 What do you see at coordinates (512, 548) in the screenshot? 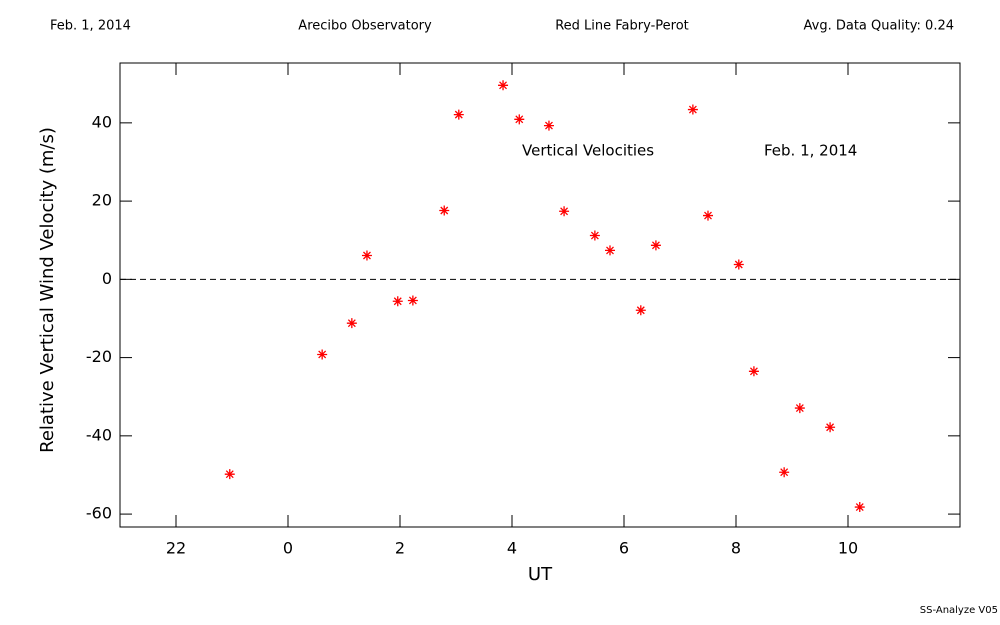
I see `x-tick-label: 4` at bounding box center [512, 548].